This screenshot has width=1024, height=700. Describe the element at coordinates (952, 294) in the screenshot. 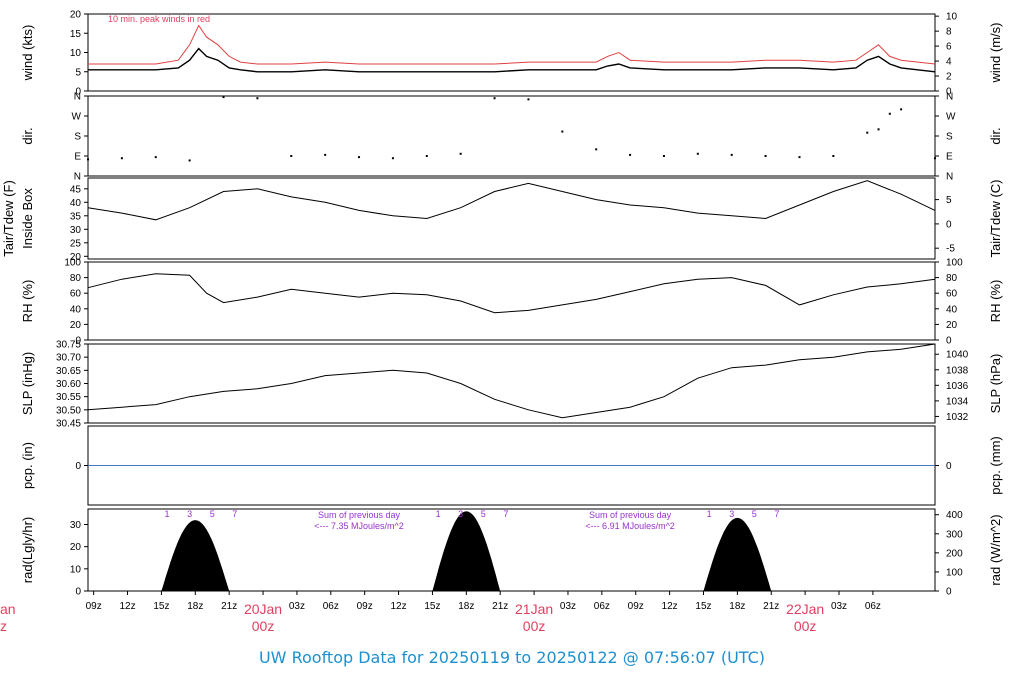

I see `right-tick-label-humidity: 60` at that location.